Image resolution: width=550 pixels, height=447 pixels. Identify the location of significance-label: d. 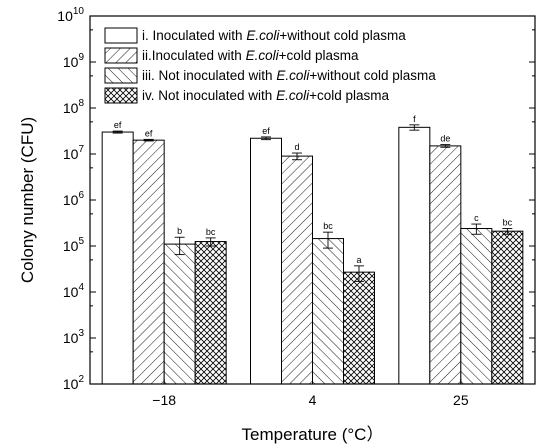
(296, 147).